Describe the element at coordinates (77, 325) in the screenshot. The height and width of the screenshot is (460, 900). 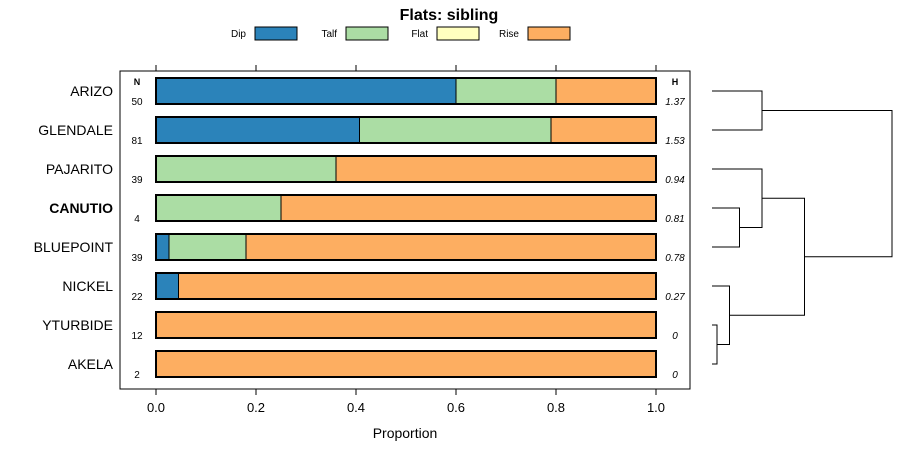
I see `category-label-yturbide: YTURBIDE` at that location.